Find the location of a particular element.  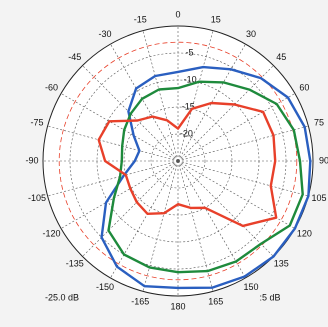

angle-tick-label: 165 is located at coordinates (215, 301).